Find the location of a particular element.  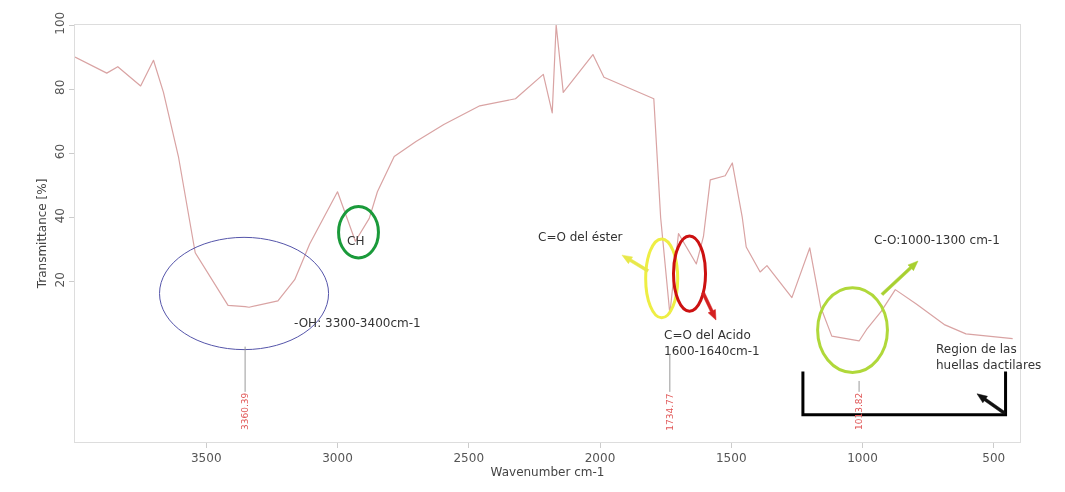

annotation: Region de las huellas dactilares is located at coordinates (989, 357).